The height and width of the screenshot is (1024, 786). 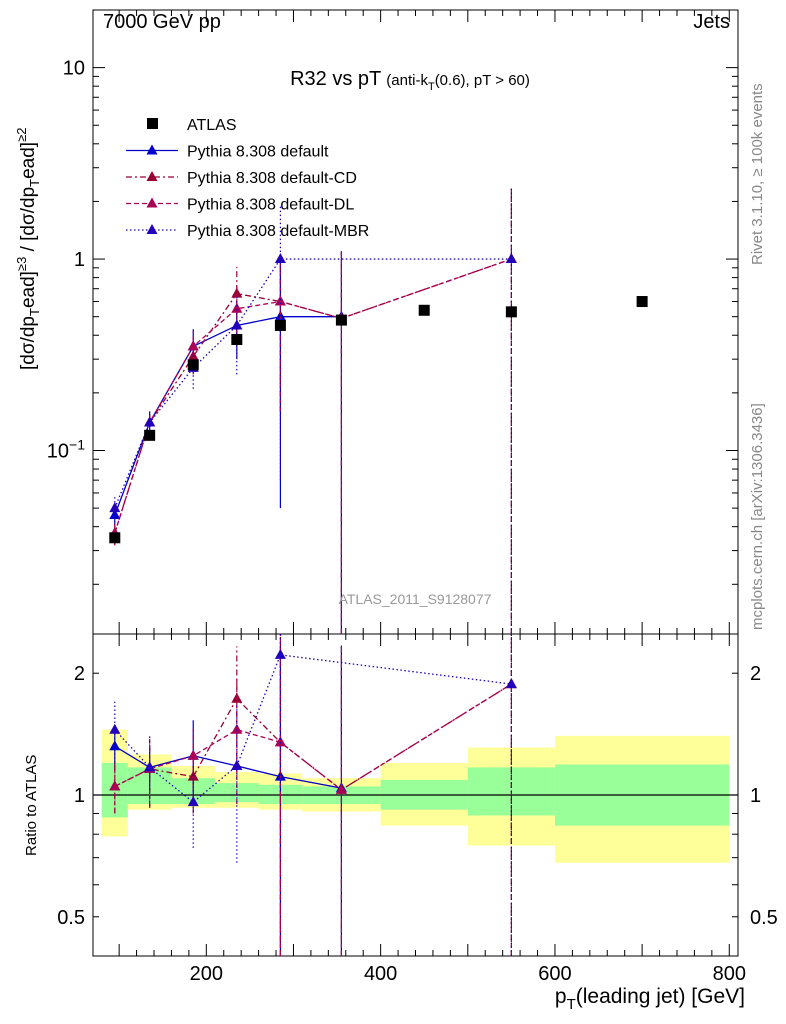 What do you see at coordinates (71, 918) in the screenshot?
I see `y-tick-label: 0.5` at bounding box center [71, 918].